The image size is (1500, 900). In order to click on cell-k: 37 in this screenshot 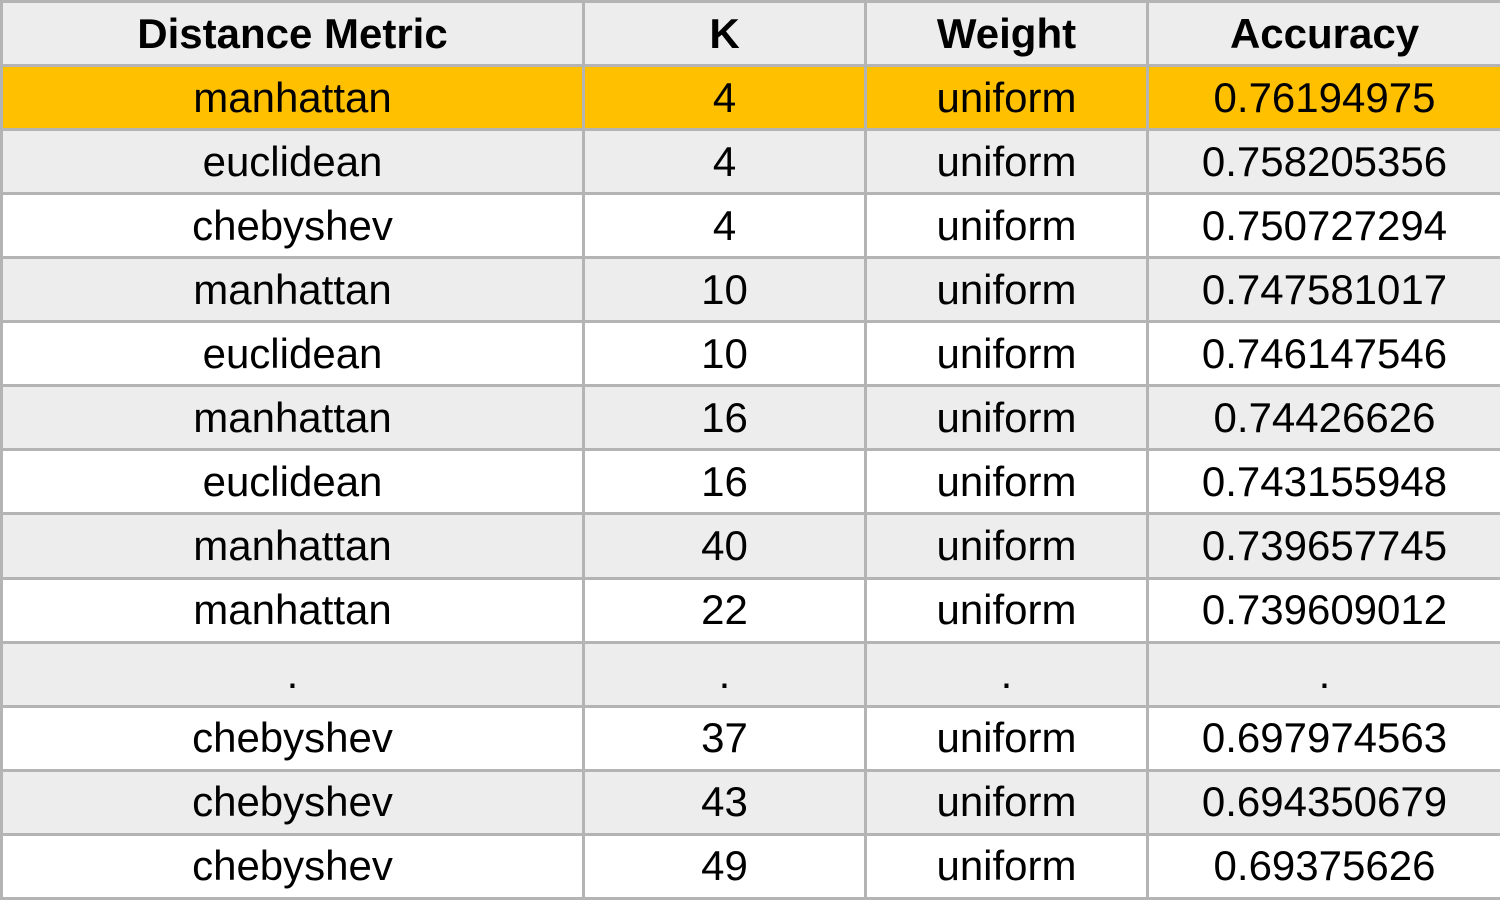, I will do `click(724, 738)`.